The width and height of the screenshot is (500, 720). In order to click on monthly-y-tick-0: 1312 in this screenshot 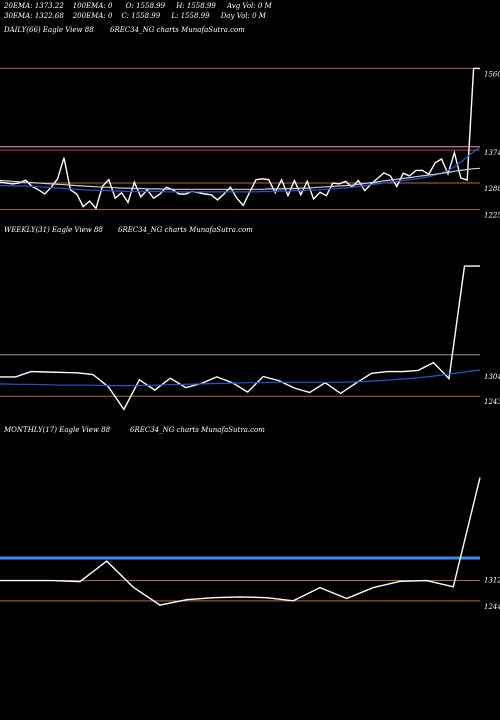, I will do `click(492, 580)`.